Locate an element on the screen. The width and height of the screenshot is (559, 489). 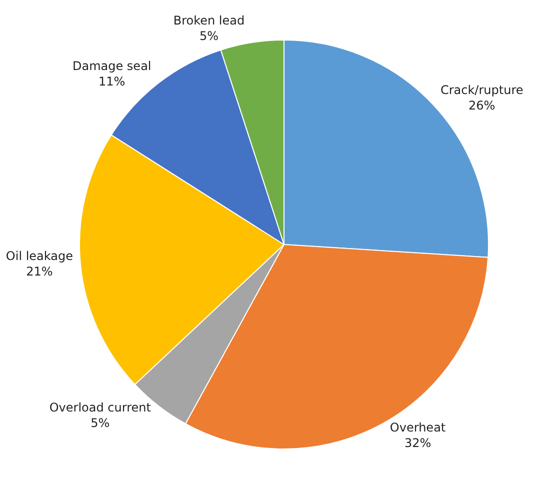
slice-label: Broken lead is located at coordinates (209, 20).